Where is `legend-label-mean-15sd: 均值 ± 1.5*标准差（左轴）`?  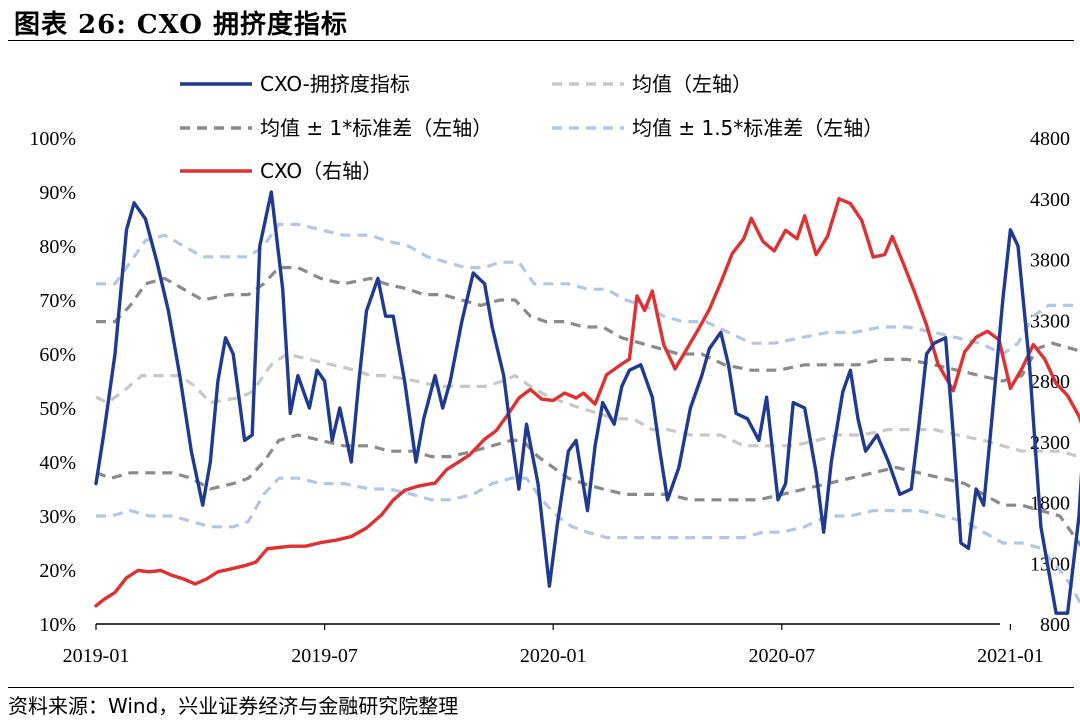 legend-label-mean-15sd: 均值 ± 1.5*标准差（左轴） is located at coordinates (757, 128).